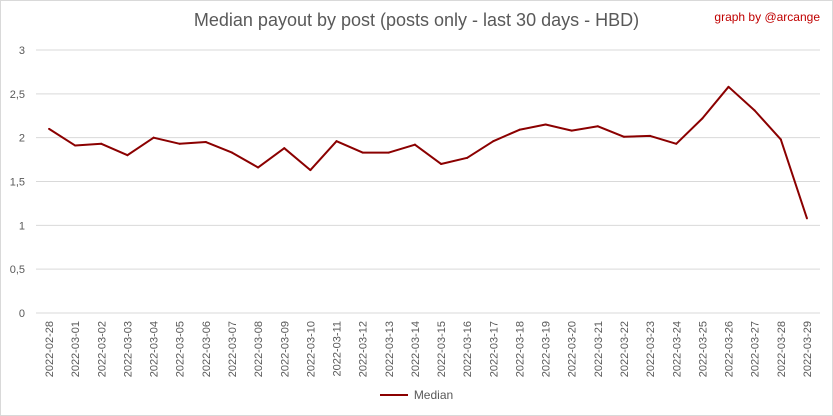 The width and height of the screenshot is (833, 416). I want to click on x-tick-label: 2022-03-13, so click(390, 349).